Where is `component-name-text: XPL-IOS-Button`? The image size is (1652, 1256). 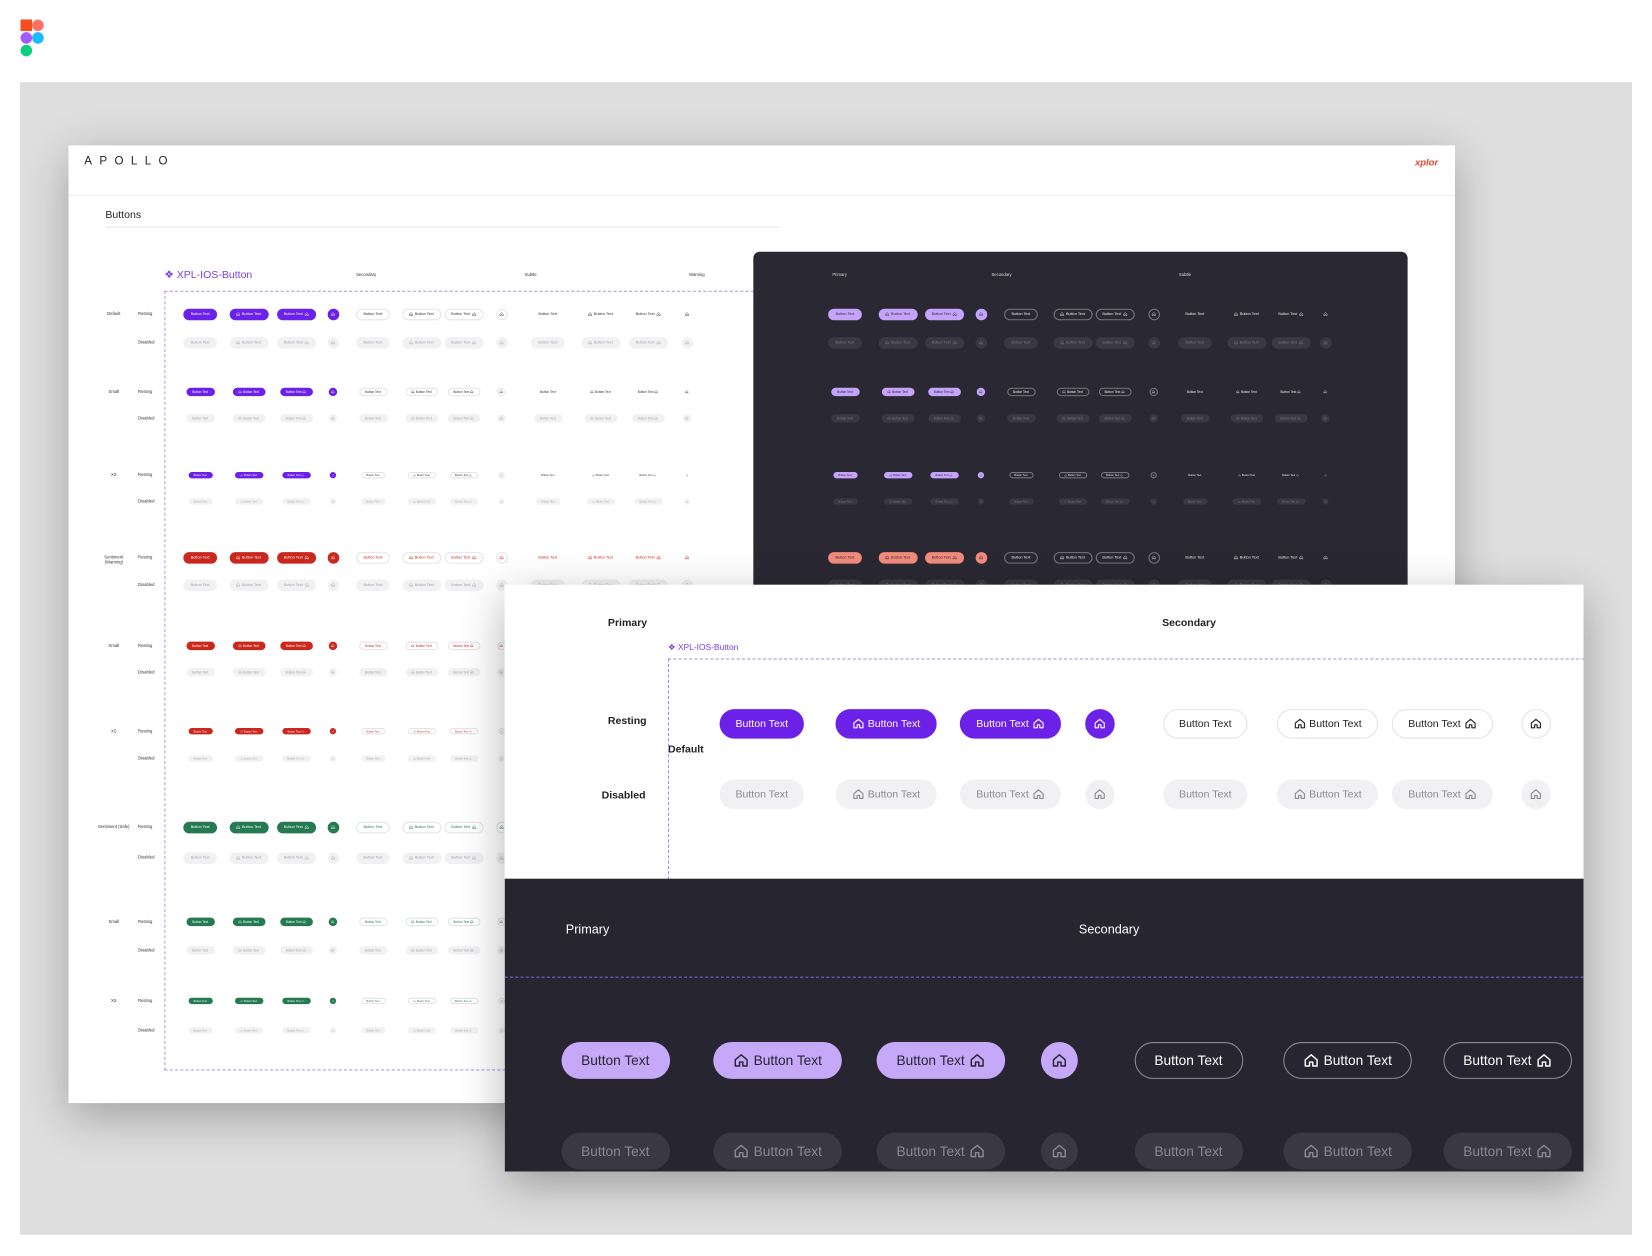
component-name-text: XPL-IOS-Button is located at coordinates (708, 647).